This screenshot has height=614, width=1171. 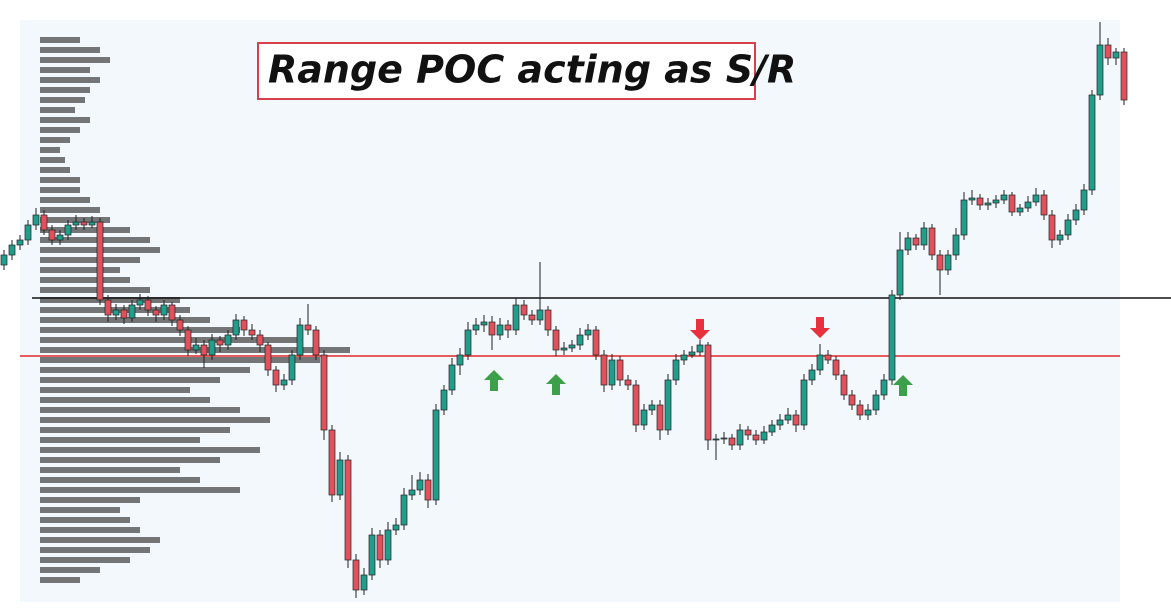 What do you see at coordinates (532, 70) in the screenshot?
I see `chart-title: Range POC acting as S/R` at bounding box center [532, 70].